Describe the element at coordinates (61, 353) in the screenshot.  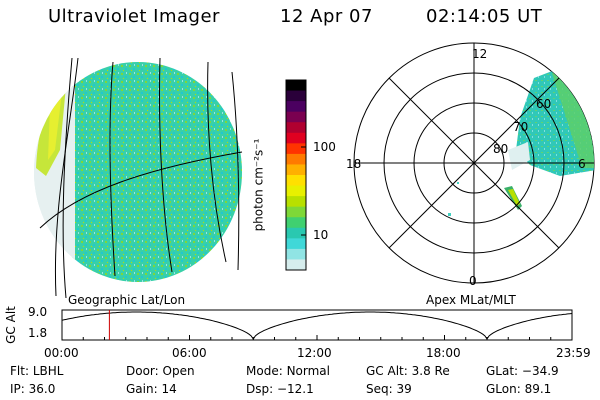
I see `time-tick-0000: 00:00` at that location.